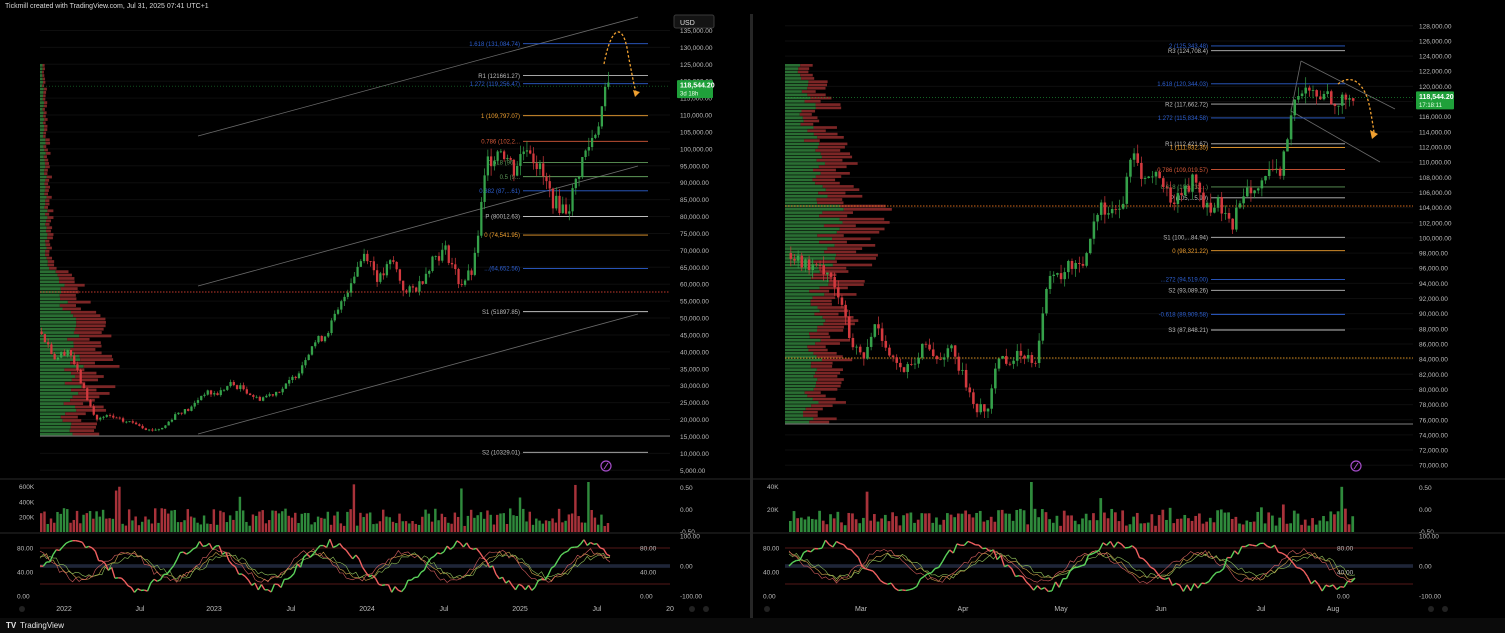 The image size is (1505, 633). What do you see at coordinates (64, 609) in the screenshot?
I see `time-tick-label: 2022` at bounding box center [64, 609].